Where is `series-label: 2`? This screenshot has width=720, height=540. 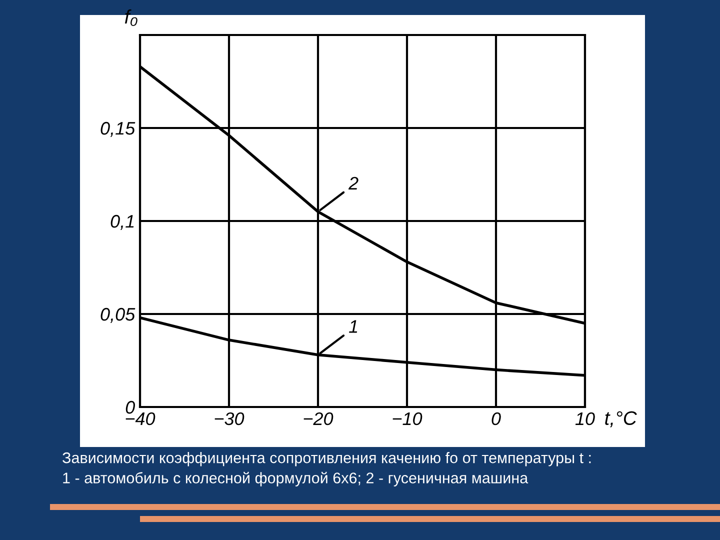
series-label: 2 is located at coordinates (353, 183).